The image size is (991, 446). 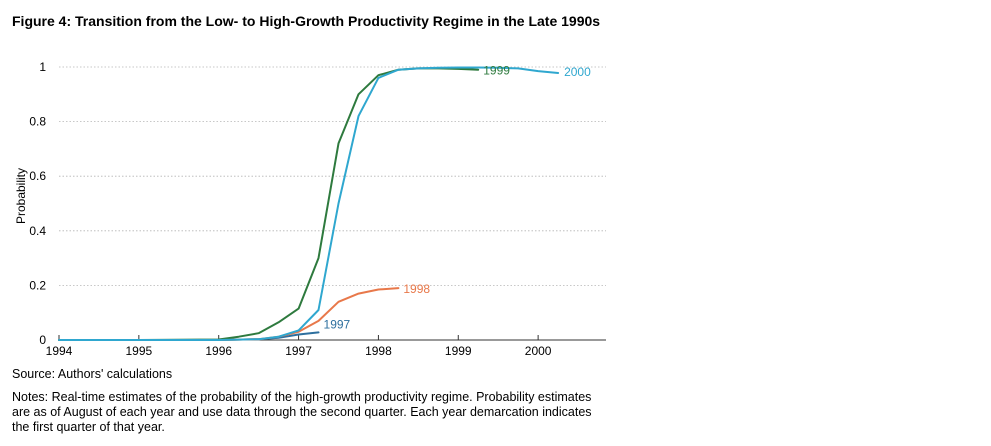 I want to click on y-tick-label: 1, so click(x=42, y=67).